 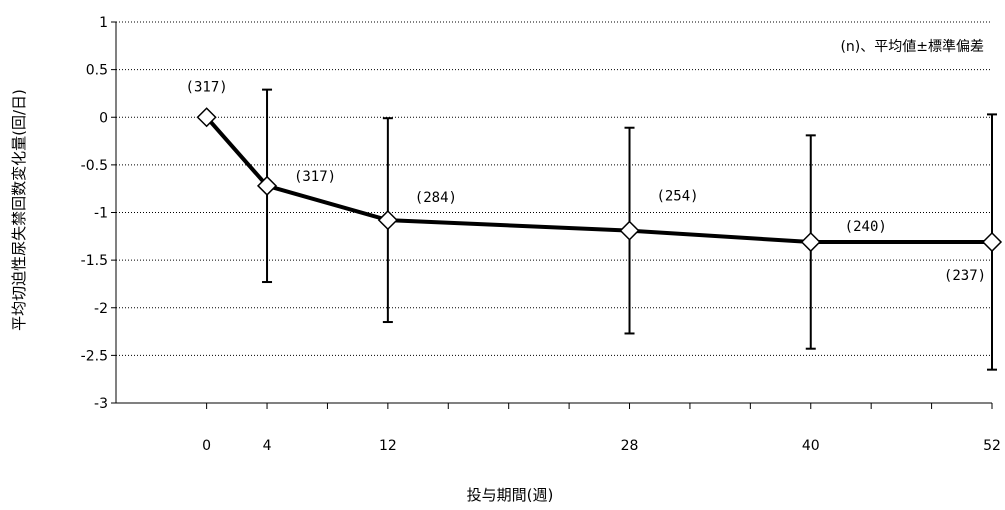 What do you see at coordinates (94, 166) in the screenshot?
I see `y-tick-label: -0.5` at bounding box center [94, 166].